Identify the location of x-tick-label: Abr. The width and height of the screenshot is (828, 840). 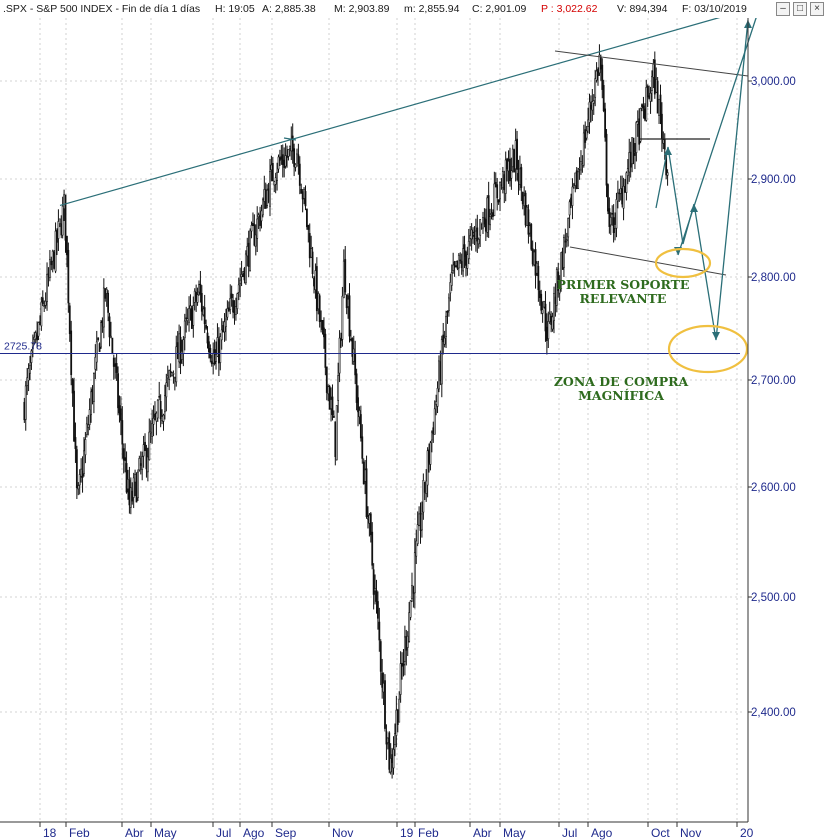
(134, 833).